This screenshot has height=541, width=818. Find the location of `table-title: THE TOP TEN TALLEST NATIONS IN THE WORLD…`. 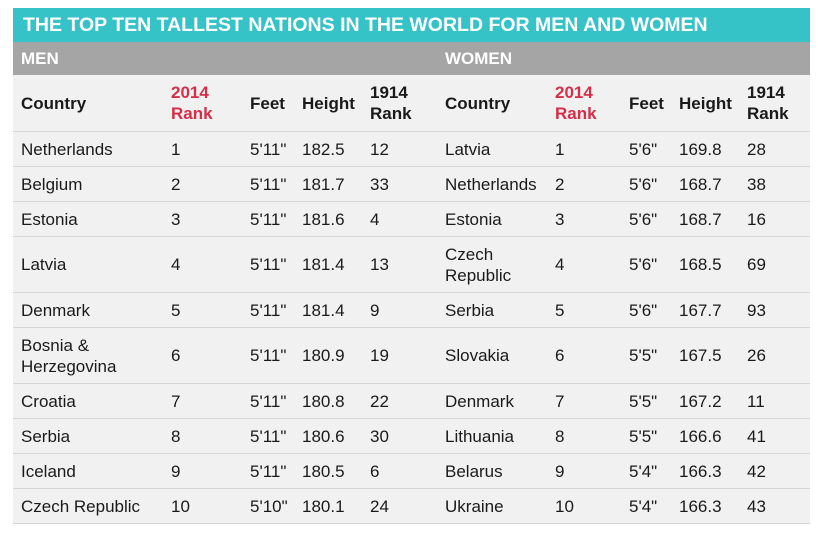

table-title: THE TOP TEN TALLEST NATIONS IN THE WORLD… is located at coordinates (411, 25).